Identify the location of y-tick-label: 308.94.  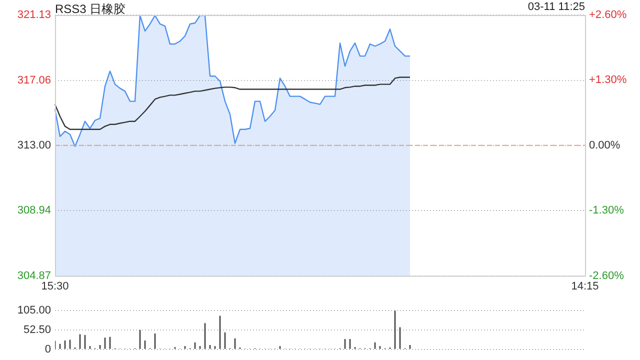
(34, 210).